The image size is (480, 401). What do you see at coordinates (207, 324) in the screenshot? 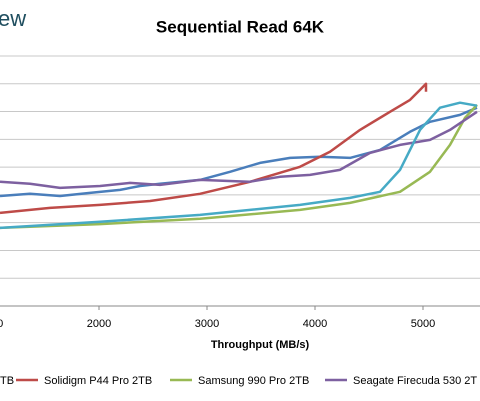
I see `x-tick-label: 3000` at bounding box center [207, 324].